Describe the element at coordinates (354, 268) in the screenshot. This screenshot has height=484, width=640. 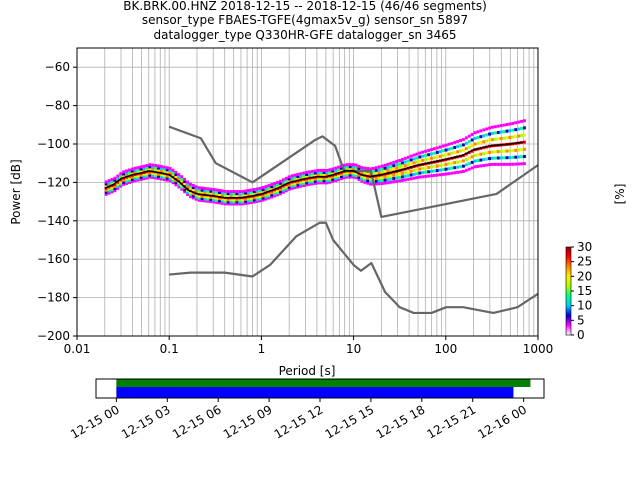
I see `noise-model-lower` at that location.